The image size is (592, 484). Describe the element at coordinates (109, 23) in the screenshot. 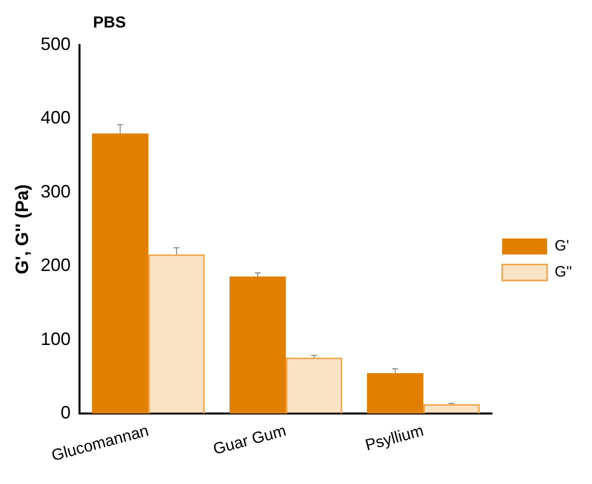

I see `chart-title: PBS` at that location.